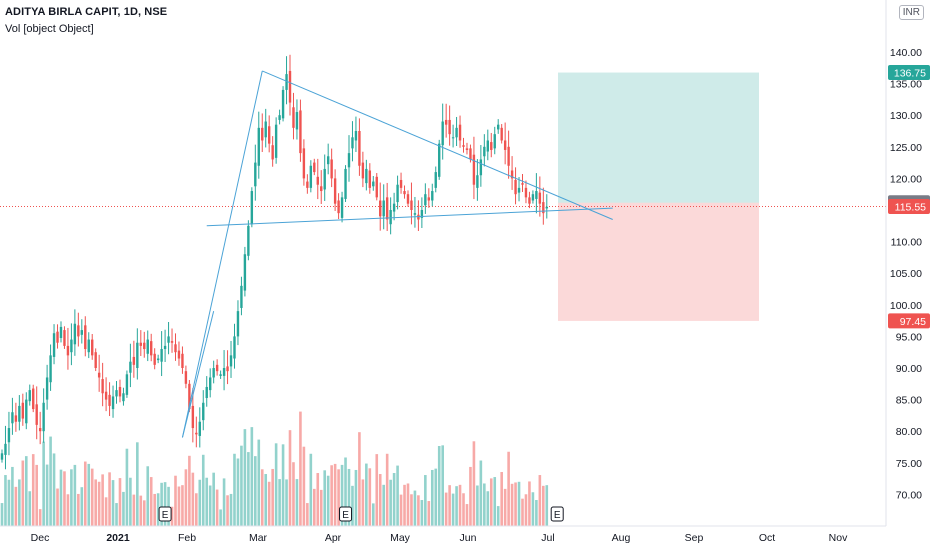 The image size is (932, 555). I want to click on x-tick-label: Mar, so click(258, 538).